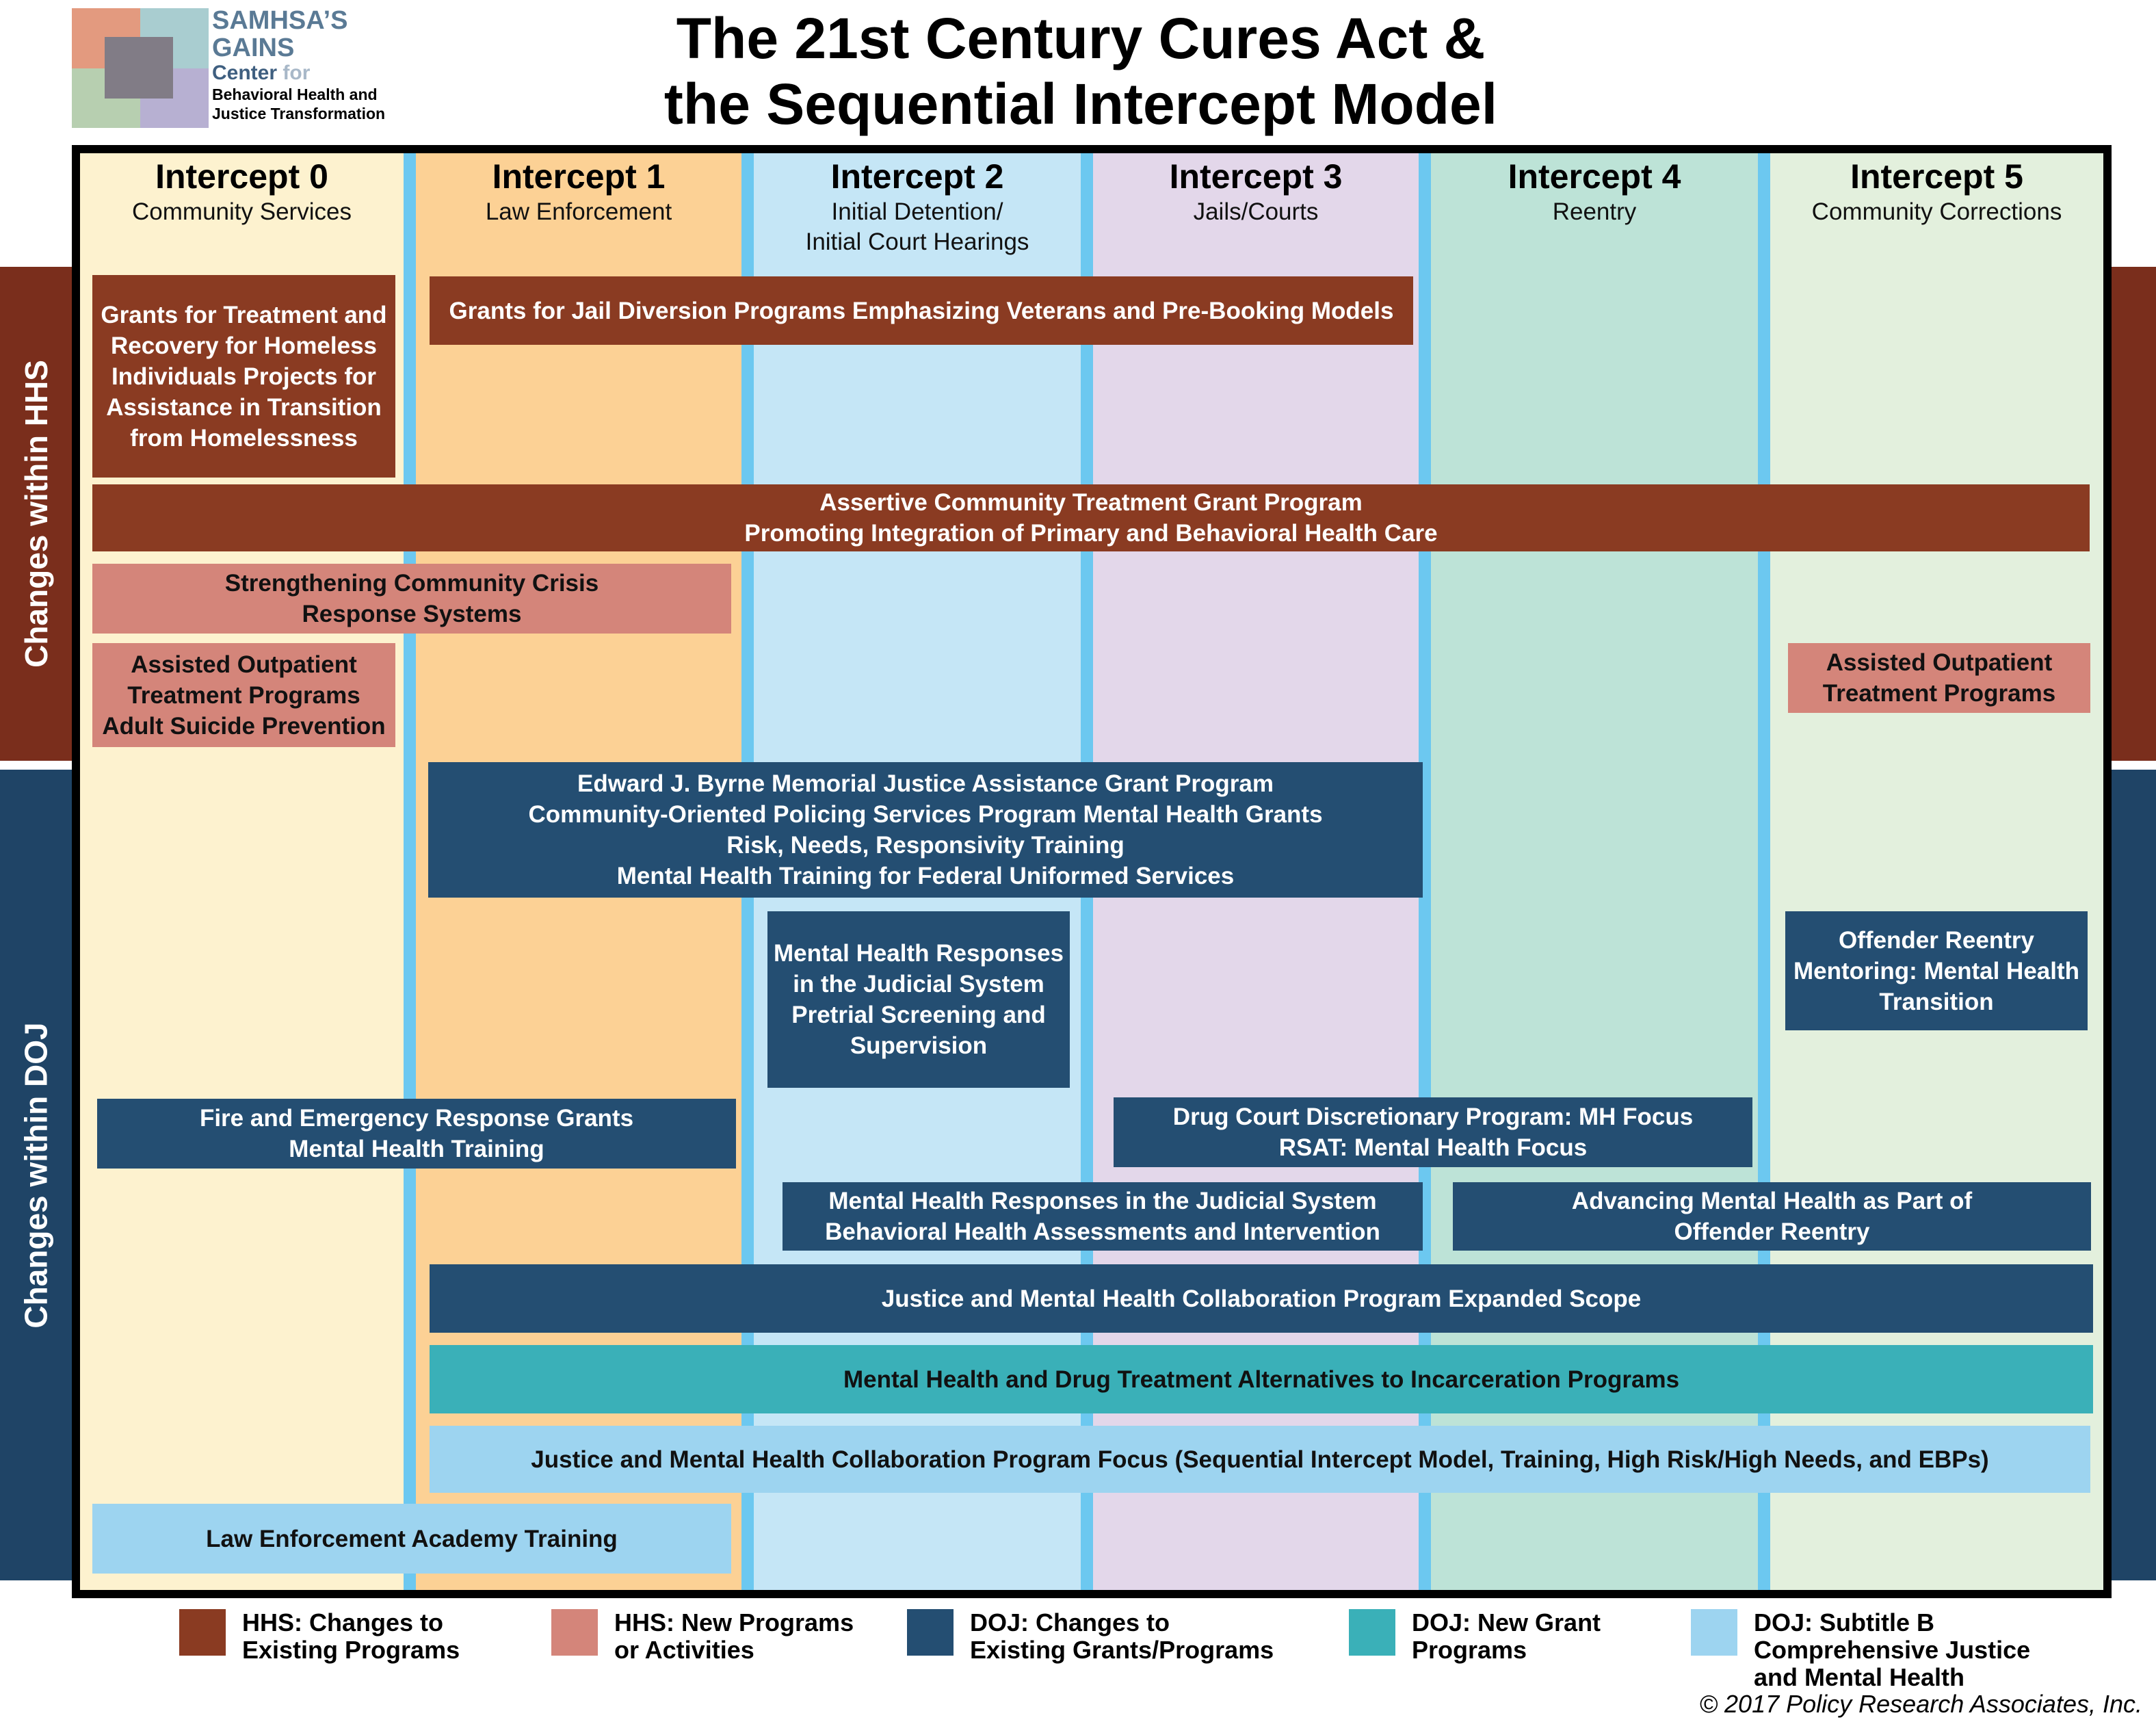  I want to click on logo-line4: Behavioral Health and, so click(295, 94).